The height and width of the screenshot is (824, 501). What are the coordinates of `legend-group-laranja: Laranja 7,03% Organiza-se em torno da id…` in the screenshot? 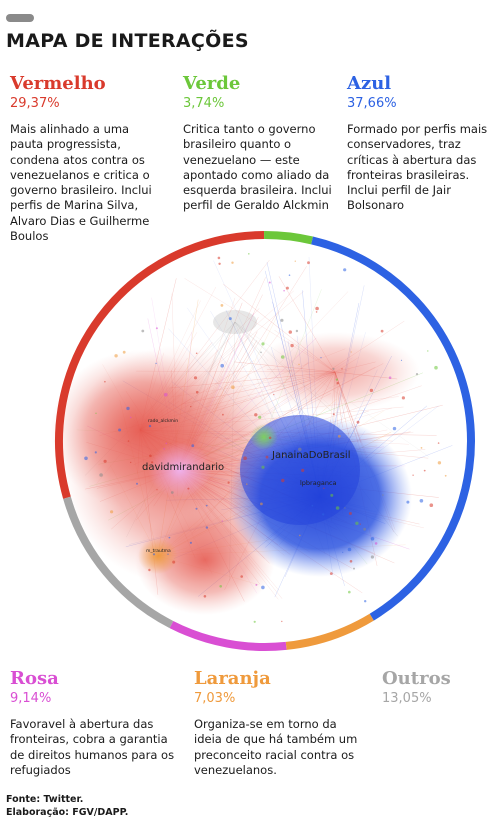 It's located at (281, 723).